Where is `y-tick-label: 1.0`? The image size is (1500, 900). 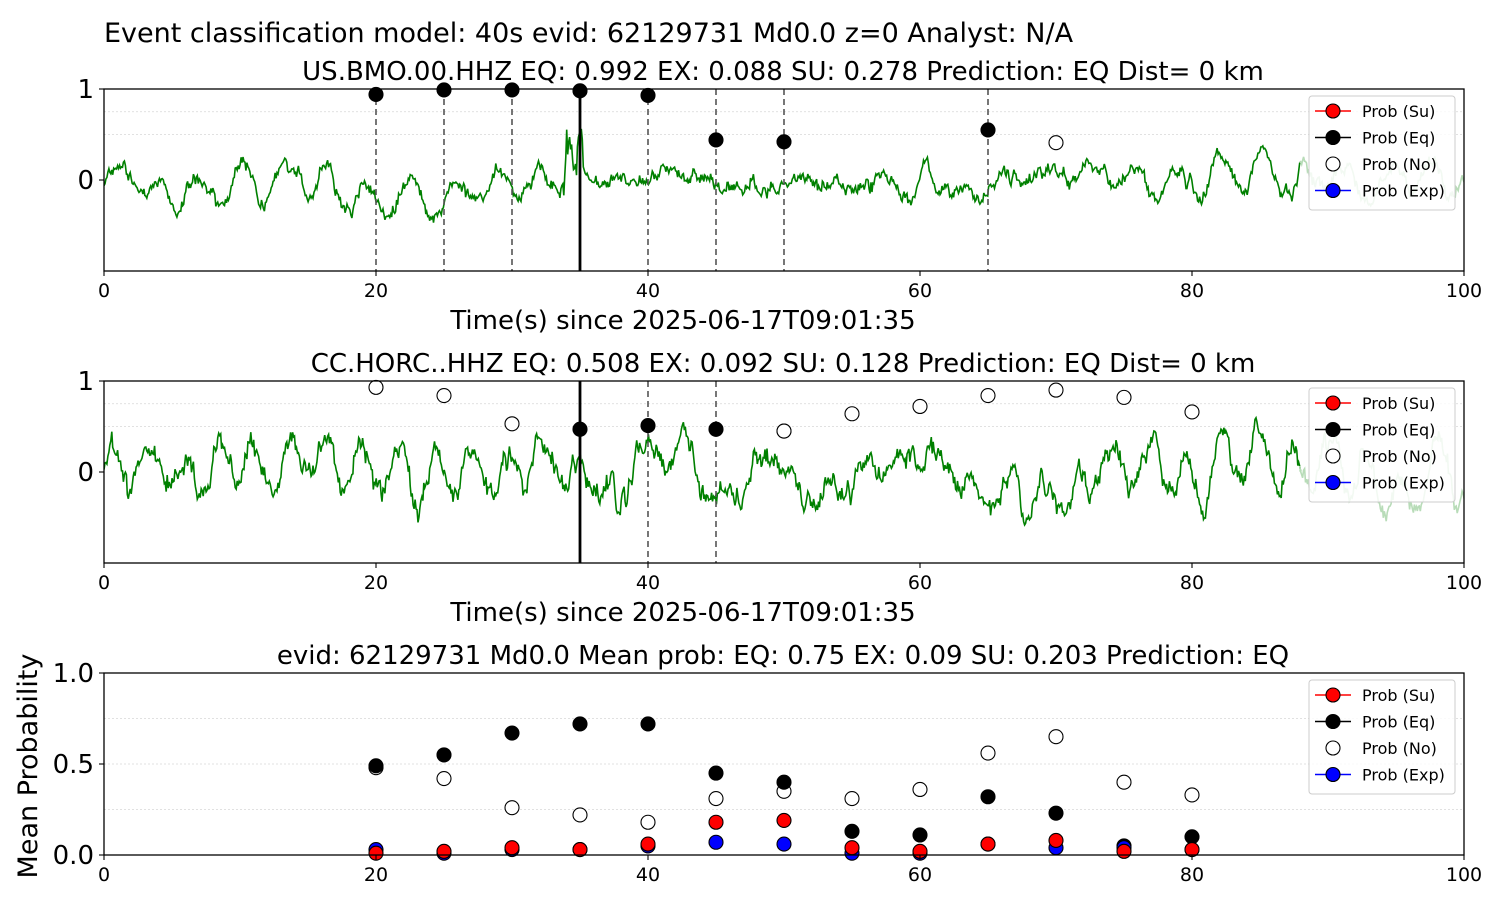
y-tick-label: 1.0 is located at coordinates (73, 674).